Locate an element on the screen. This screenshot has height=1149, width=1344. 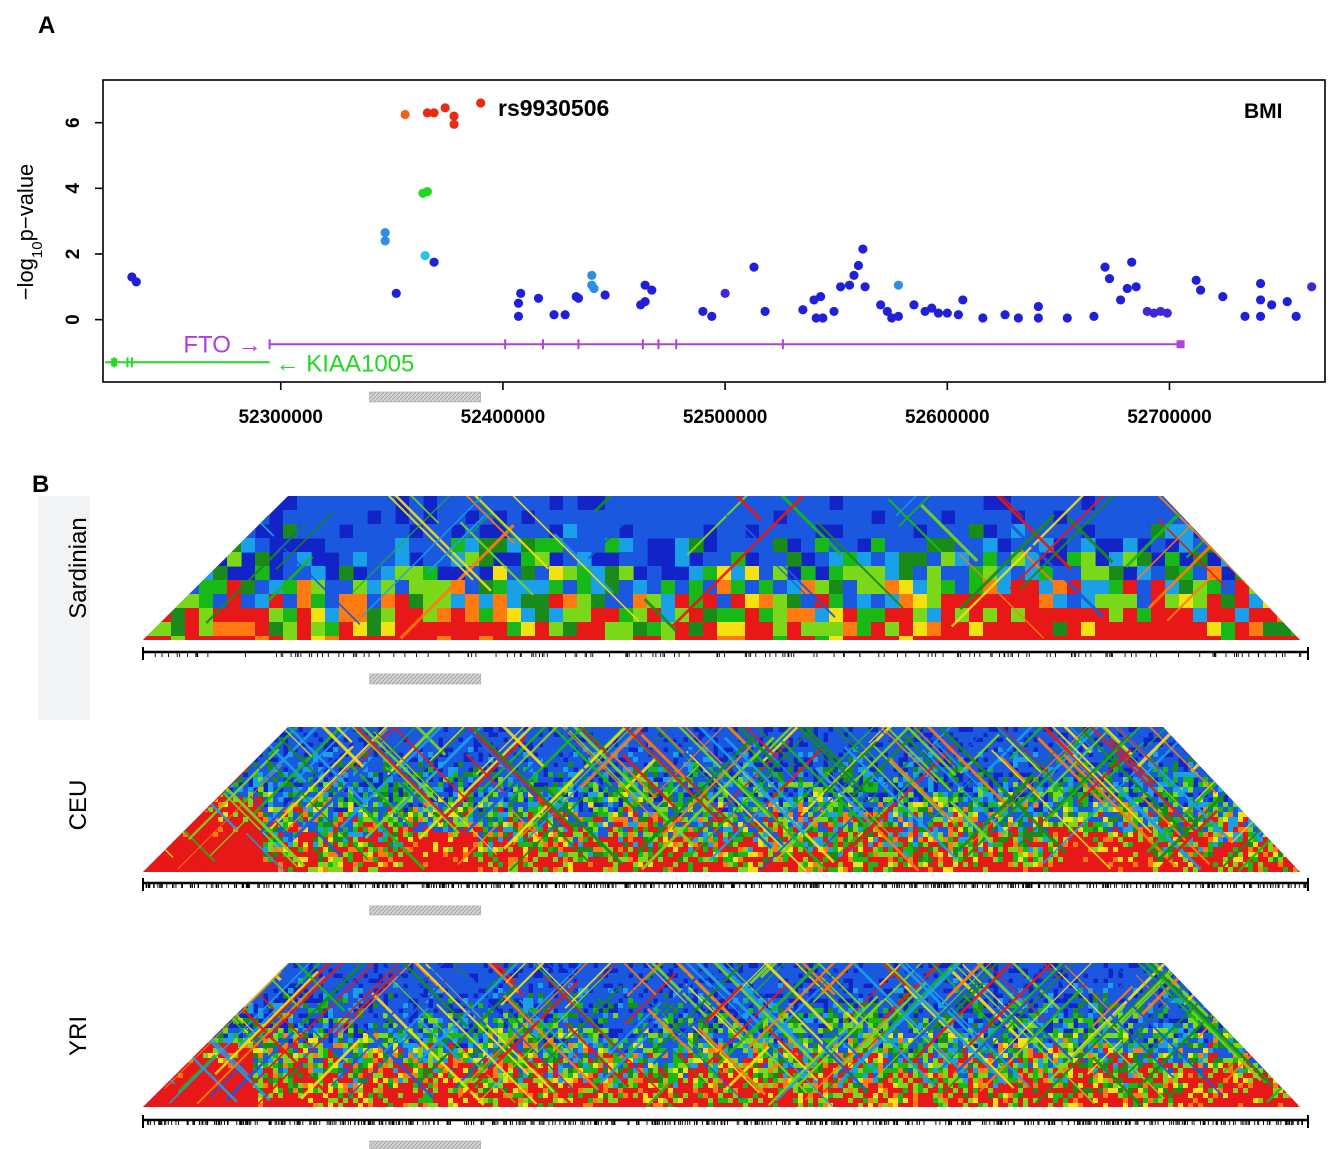
population-label-ceu: CEU is located at coordinates (78, 805).